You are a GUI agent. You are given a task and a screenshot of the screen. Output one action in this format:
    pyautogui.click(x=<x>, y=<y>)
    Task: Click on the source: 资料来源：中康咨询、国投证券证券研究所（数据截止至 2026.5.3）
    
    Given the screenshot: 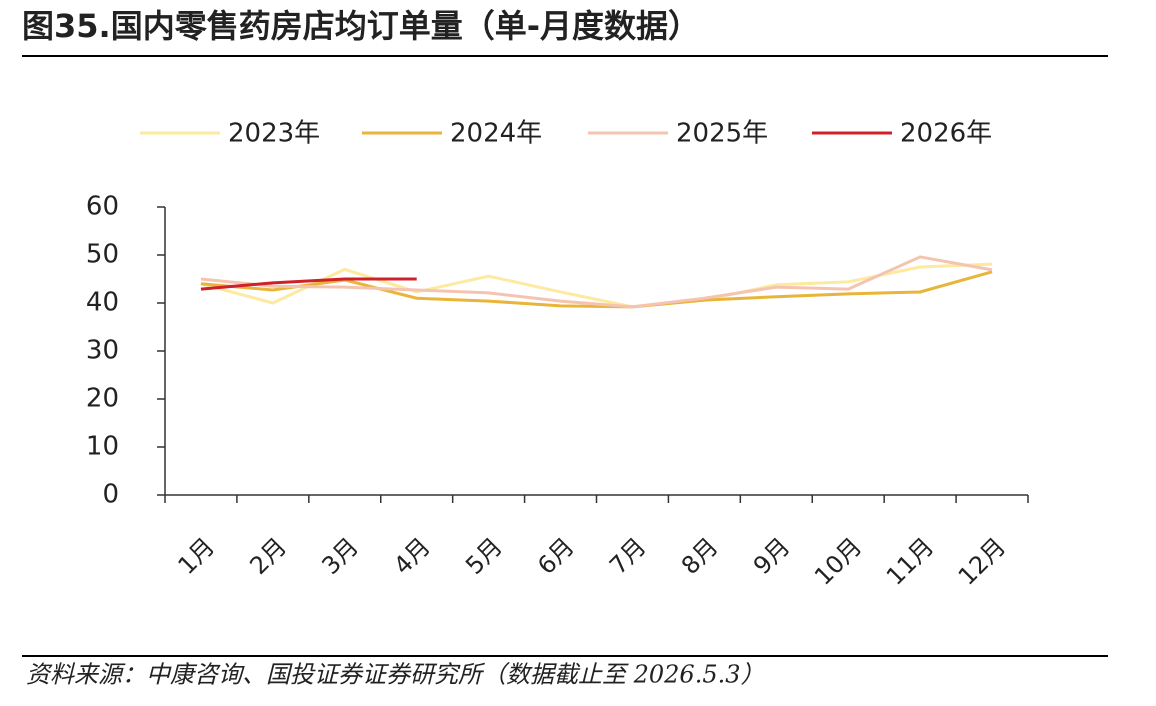 What is the action you would take?
    pyautogui.click(x=395, y=675)
    